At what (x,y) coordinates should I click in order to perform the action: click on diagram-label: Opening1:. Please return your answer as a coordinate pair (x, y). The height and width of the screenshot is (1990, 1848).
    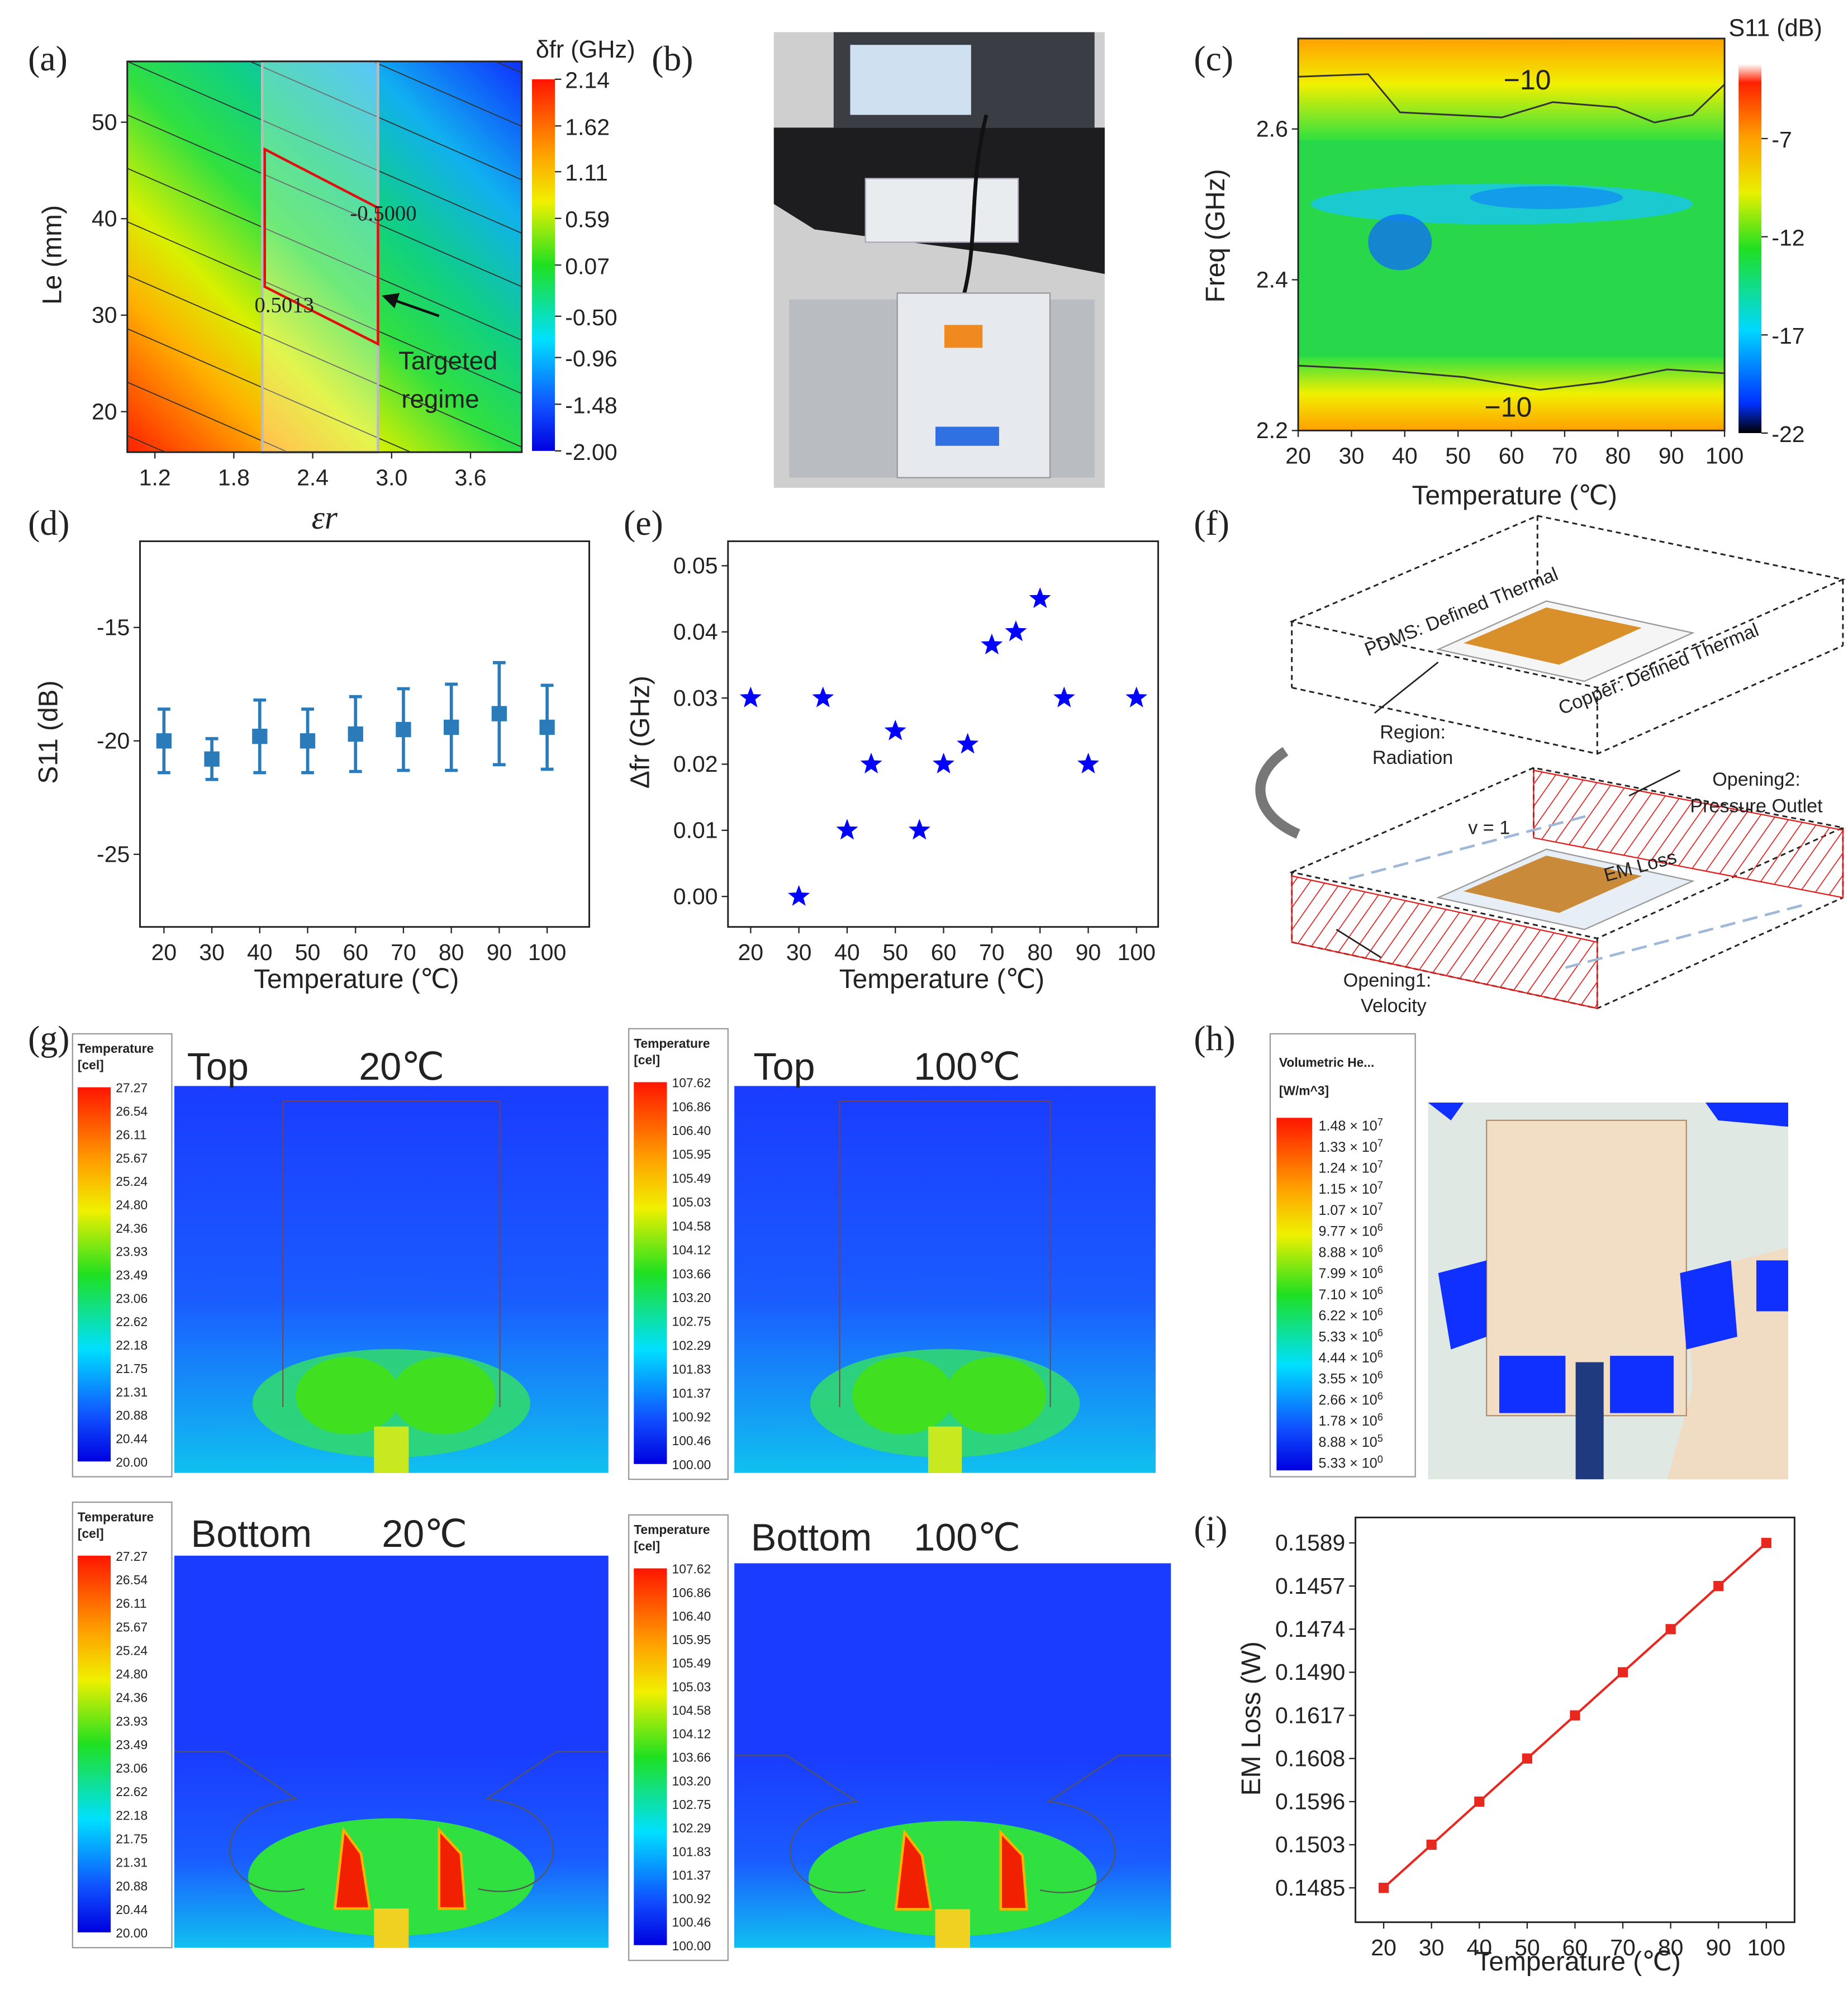
    Looking at the image, I should click on (1387, 981).